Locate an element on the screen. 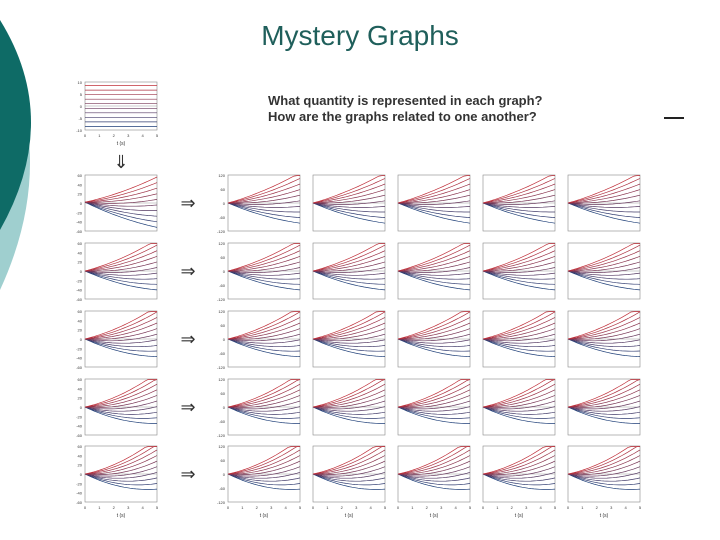 The height and width of the screenshot is (540, 720). grid-graph-r2-c2-curve is located at coordinates (349, 261).